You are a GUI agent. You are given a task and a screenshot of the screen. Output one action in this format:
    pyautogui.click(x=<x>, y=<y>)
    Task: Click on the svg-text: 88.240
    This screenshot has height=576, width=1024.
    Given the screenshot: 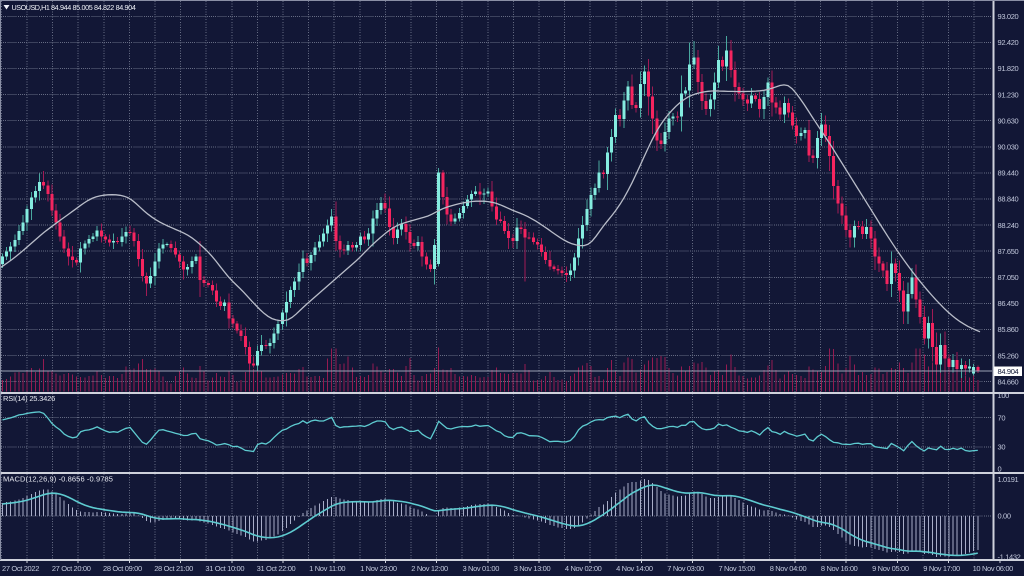 What is the action you would take?
    pyautogui.click(x=1008, y=225)
    